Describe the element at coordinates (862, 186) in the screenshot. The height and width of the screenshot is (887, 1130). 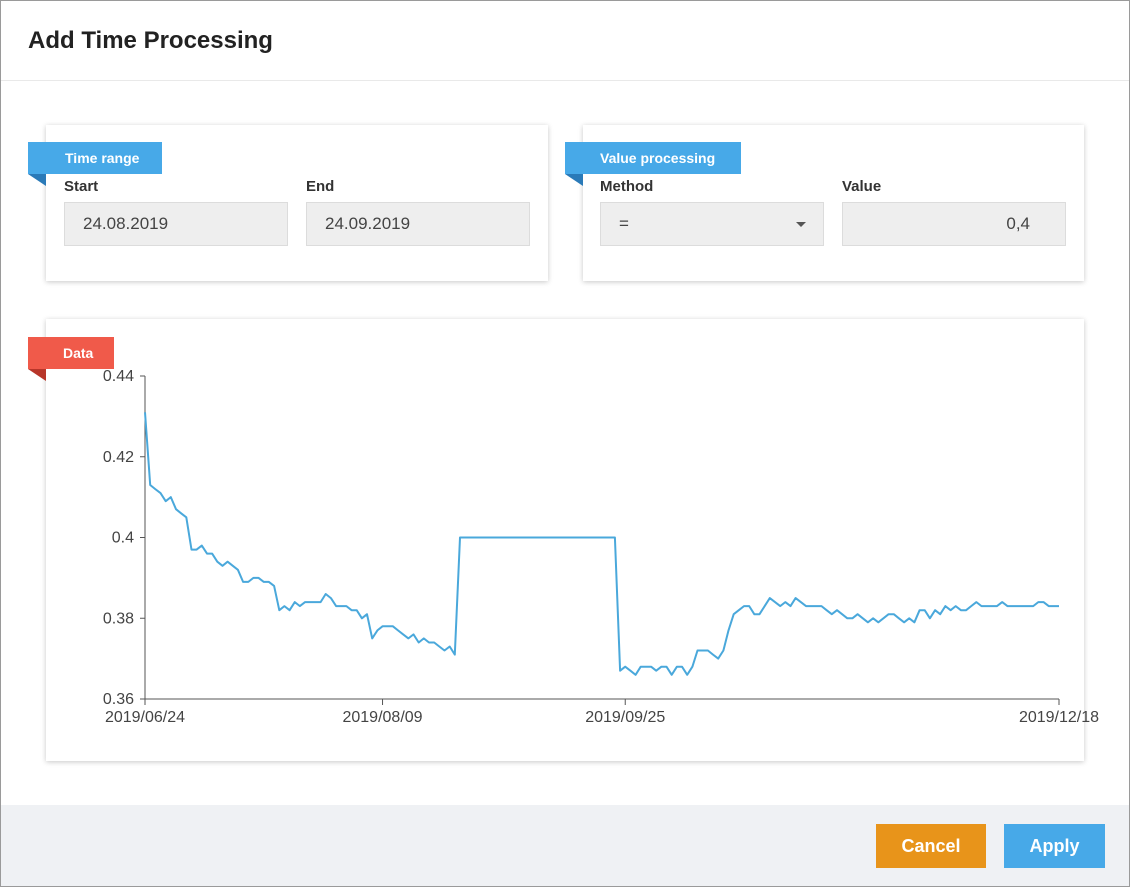
I see `value-label: Value` at that location.